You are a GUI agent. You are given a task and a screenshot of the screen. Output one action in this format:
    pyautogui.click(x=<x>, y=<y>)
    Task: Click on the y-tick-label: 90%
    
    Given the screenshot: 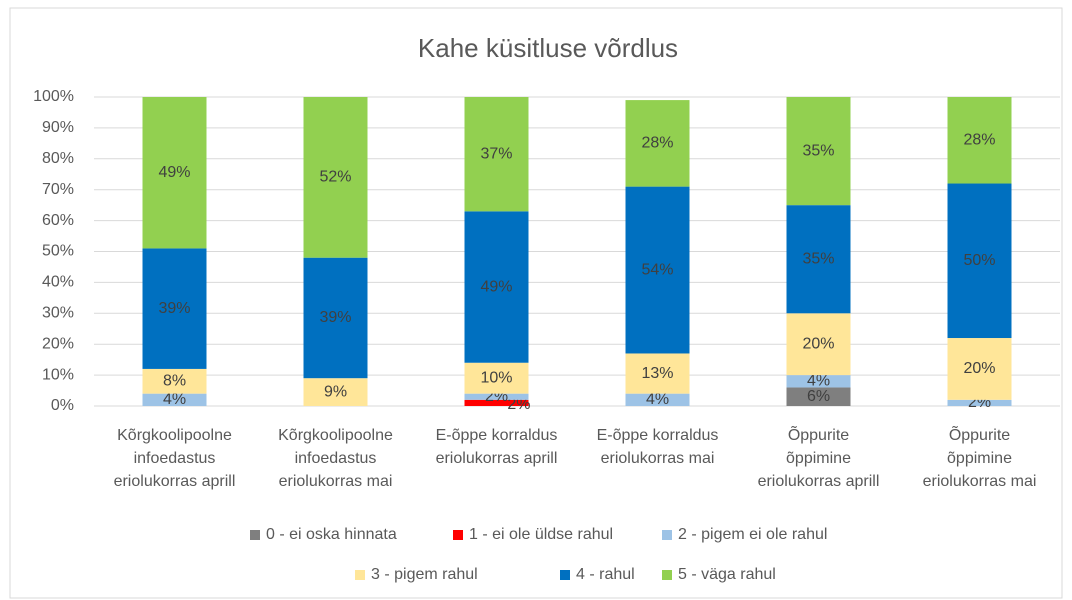 What is the action you would take?
    pyautogui.click(x=58, y=127)
    